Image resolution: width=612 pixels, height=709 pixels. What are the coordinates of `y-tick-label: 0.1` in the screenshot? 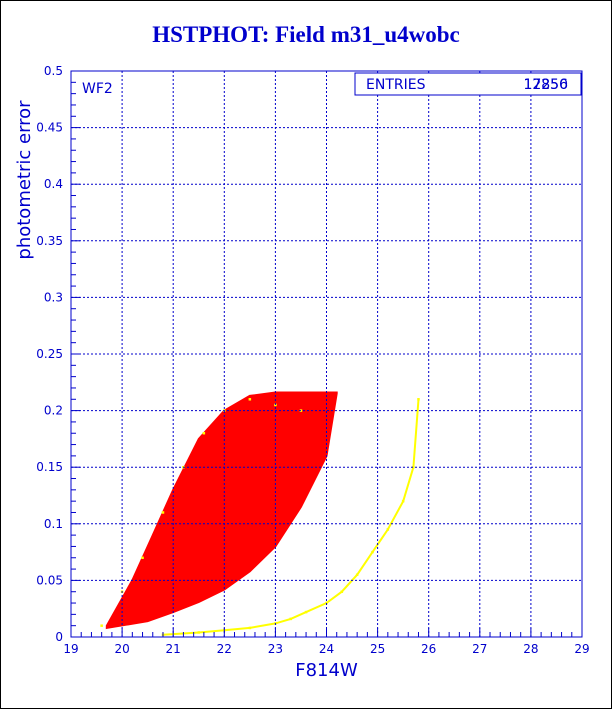 It's located at (53, 524).